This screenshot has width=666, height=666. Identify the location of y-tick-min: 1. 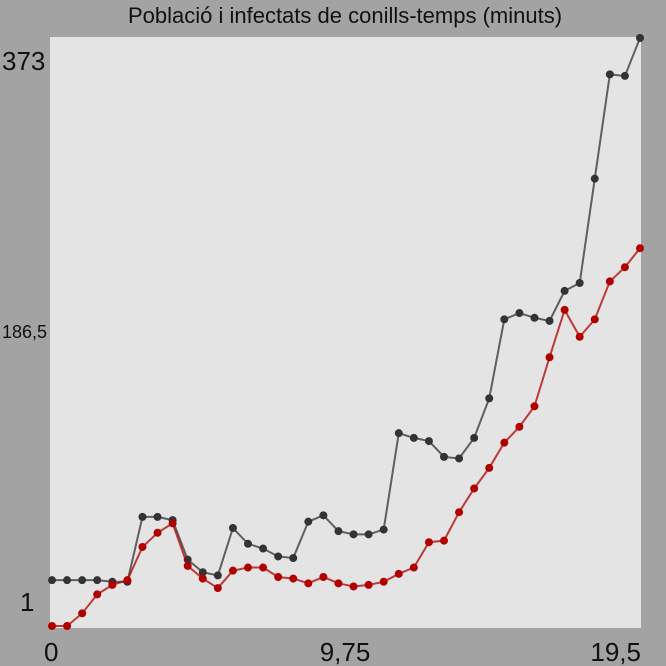
(27, 602).